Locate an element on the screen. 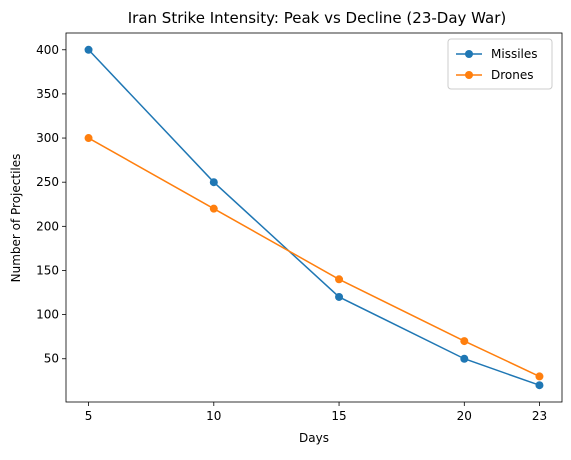 The height and width of the screenshot is (460, 571). y-axis-label: Number of Projectiles is located at coordinates (16, 218).